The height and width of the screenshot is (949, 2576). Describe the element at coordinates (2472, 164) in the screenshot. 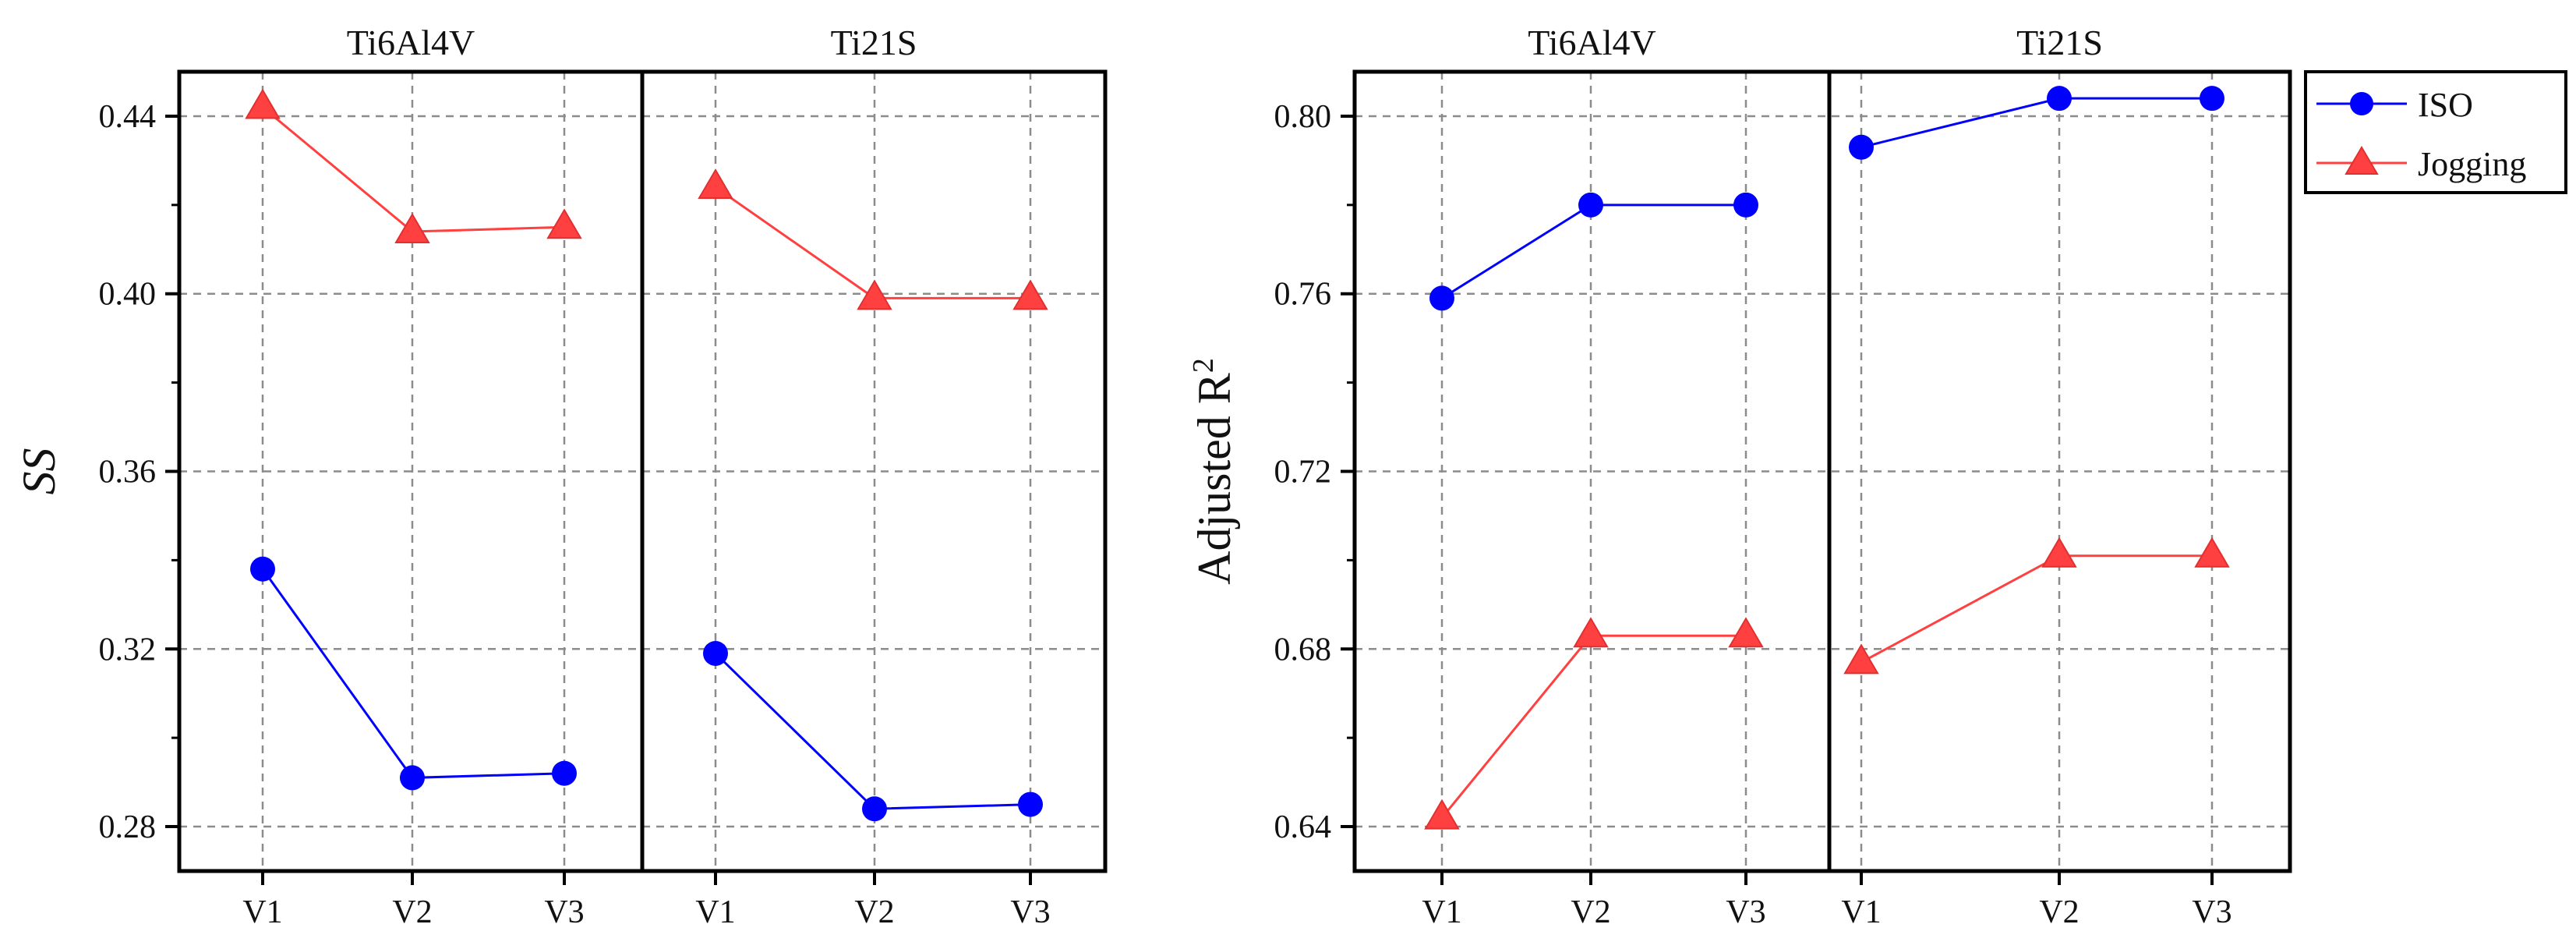

I see `legend-label-jogging: Jogging` at that location.